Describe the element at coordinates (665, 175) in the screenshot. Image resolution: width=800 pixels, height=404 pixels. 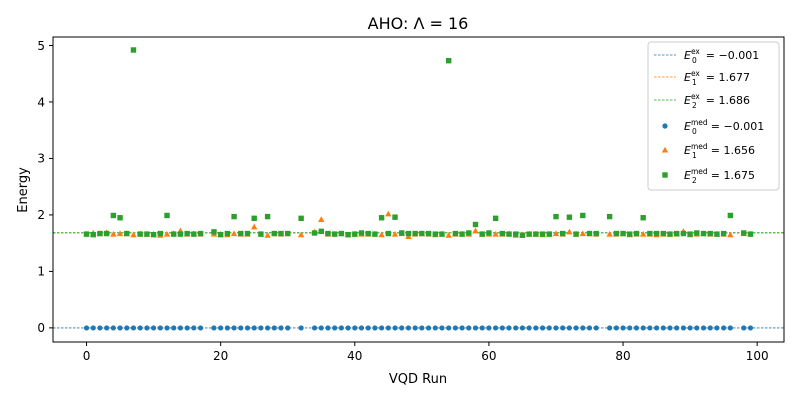
I see `legend-marker-swatch` at that location.